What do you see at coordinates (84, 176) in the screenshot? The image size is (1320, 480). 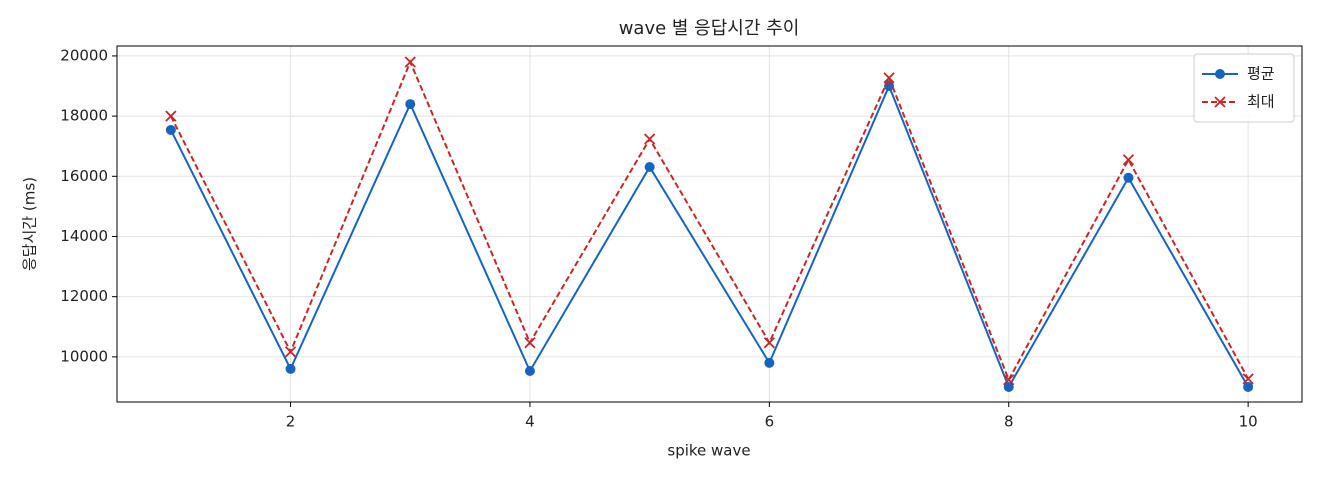 I see `y-tick-label: 16000` at bounding box center [84, 176].